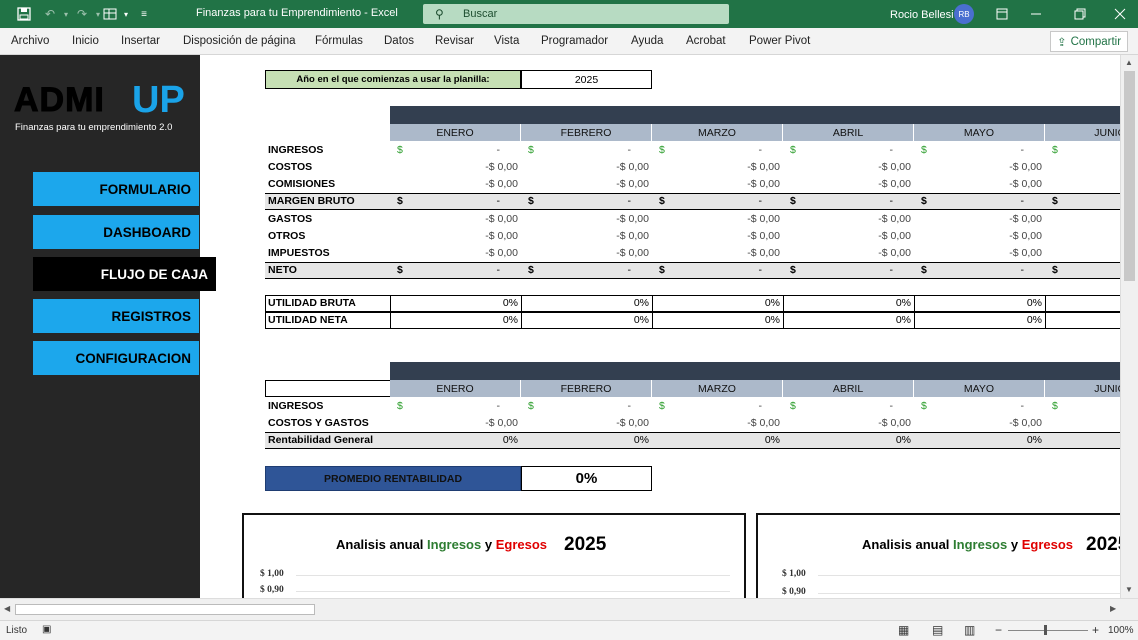  Describe the element at coordinates (110, 14) in the screenshot. I see `table-format-icon` at that location.